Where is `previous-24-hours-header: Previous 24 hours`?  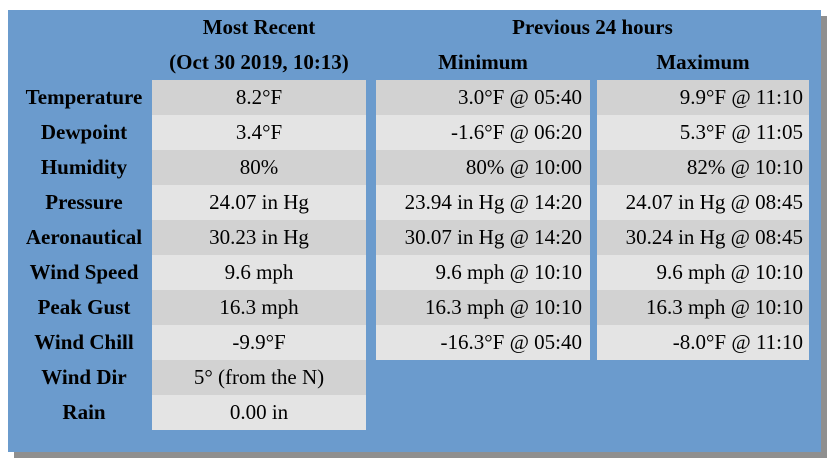
previous-24-hours-header: Previous 24 hours is located at coordinates (592, 27).